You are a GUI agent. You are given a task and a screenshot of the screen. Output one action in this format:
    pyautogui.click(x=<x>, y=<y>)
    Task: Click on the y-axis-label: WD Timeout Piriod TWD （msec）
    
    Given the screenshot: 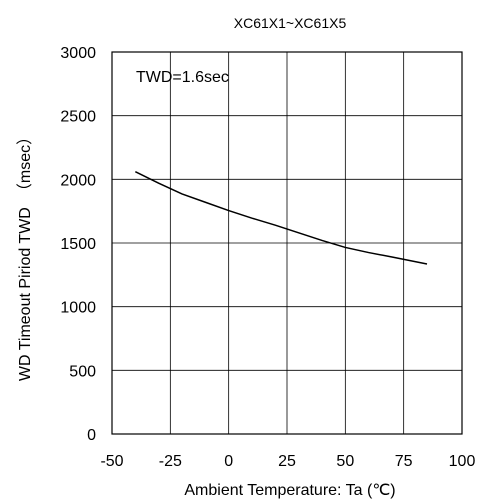 What is the action you would take?
    pyautogui.click(x=25, y=255)
    